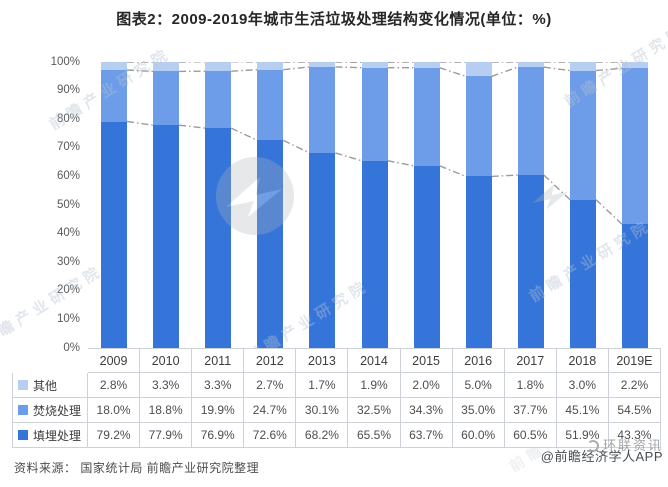 Image resolution: width=668 pixels, height=487 pixels. What do you see at coordinates (478, 126) in the screenshot?
I see `bar-segment-焚烧处理-2016` at bounding box center [478, 126].